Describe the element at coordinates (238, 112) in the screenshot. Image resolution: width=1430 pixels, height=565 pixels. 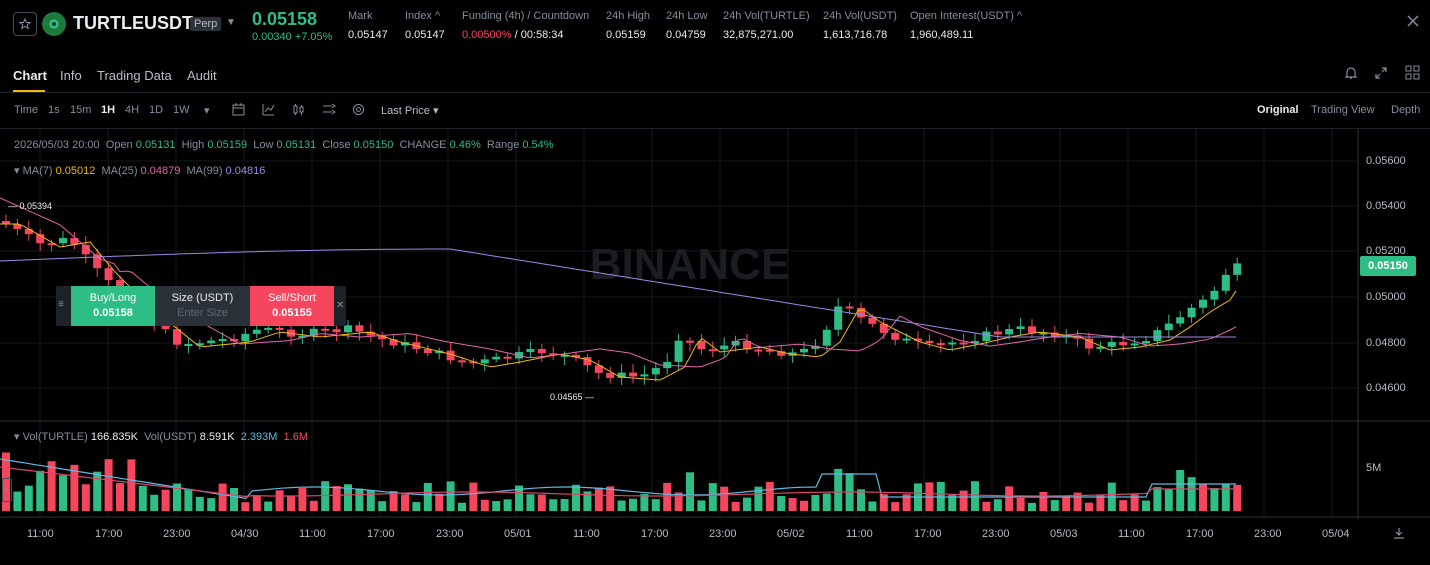
I see `calendar-icon` at that location.